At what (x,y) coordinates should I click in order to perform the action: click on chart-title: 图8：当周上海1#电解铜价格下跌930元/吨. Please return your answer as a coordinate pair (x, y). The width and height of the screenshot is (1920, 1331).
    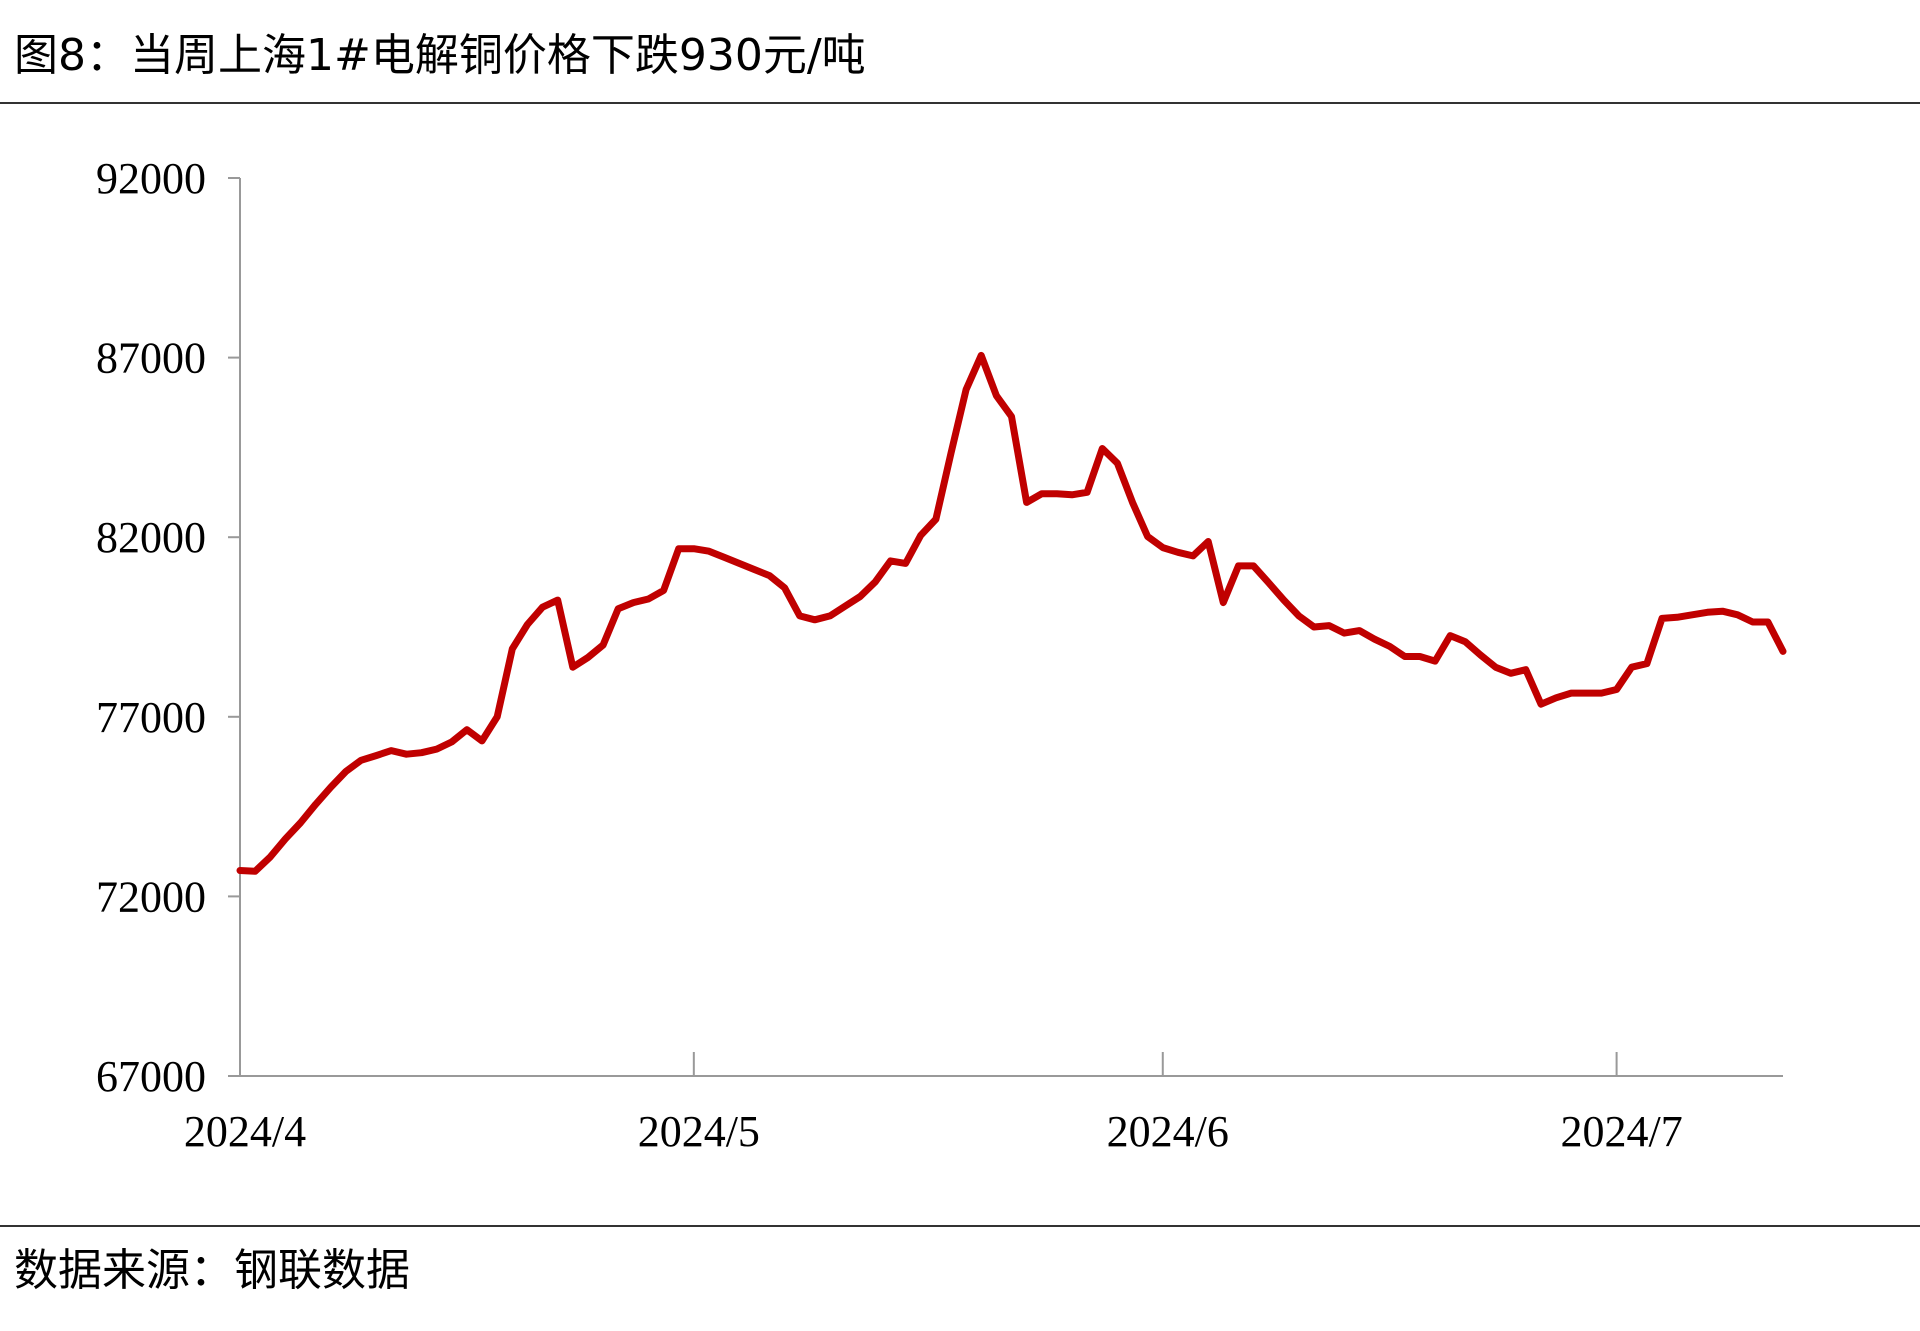
    Looking at the image, I should click on (440, 55).